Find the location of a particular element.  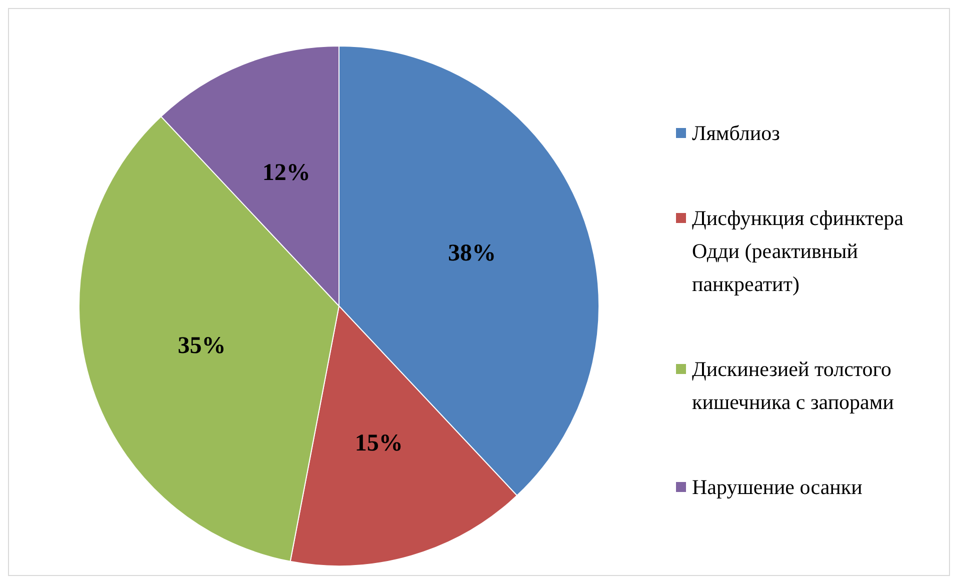

legend-label: Нарушение осанки is located at coordinates (777, 487).